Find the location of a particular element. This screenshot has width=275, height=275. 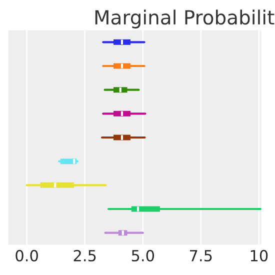

x-tick-label: 5.0 is located at coordinates (143, 256).